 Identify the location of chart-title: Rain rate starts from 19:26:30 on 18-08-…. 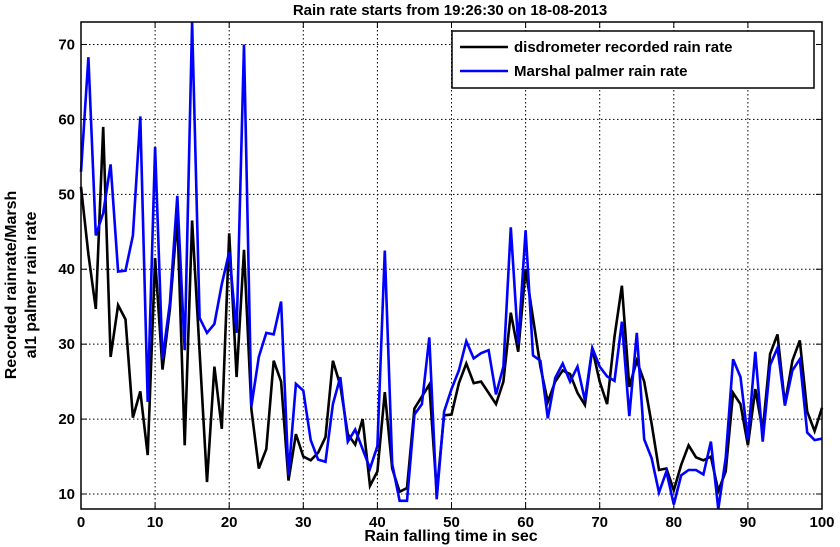
(450, 10).